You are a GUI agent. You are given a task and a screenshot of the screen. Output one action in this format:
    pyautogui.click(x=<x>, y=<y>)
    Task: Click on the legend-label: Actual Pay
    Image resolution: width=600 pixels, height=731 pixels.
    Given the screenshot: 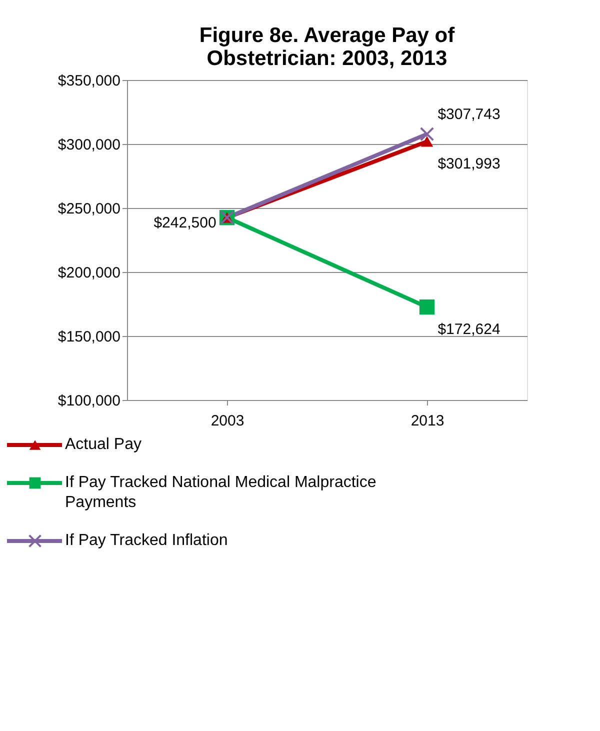 What is the action you would take?
    pyautogui.click(x=103, y=444)
    